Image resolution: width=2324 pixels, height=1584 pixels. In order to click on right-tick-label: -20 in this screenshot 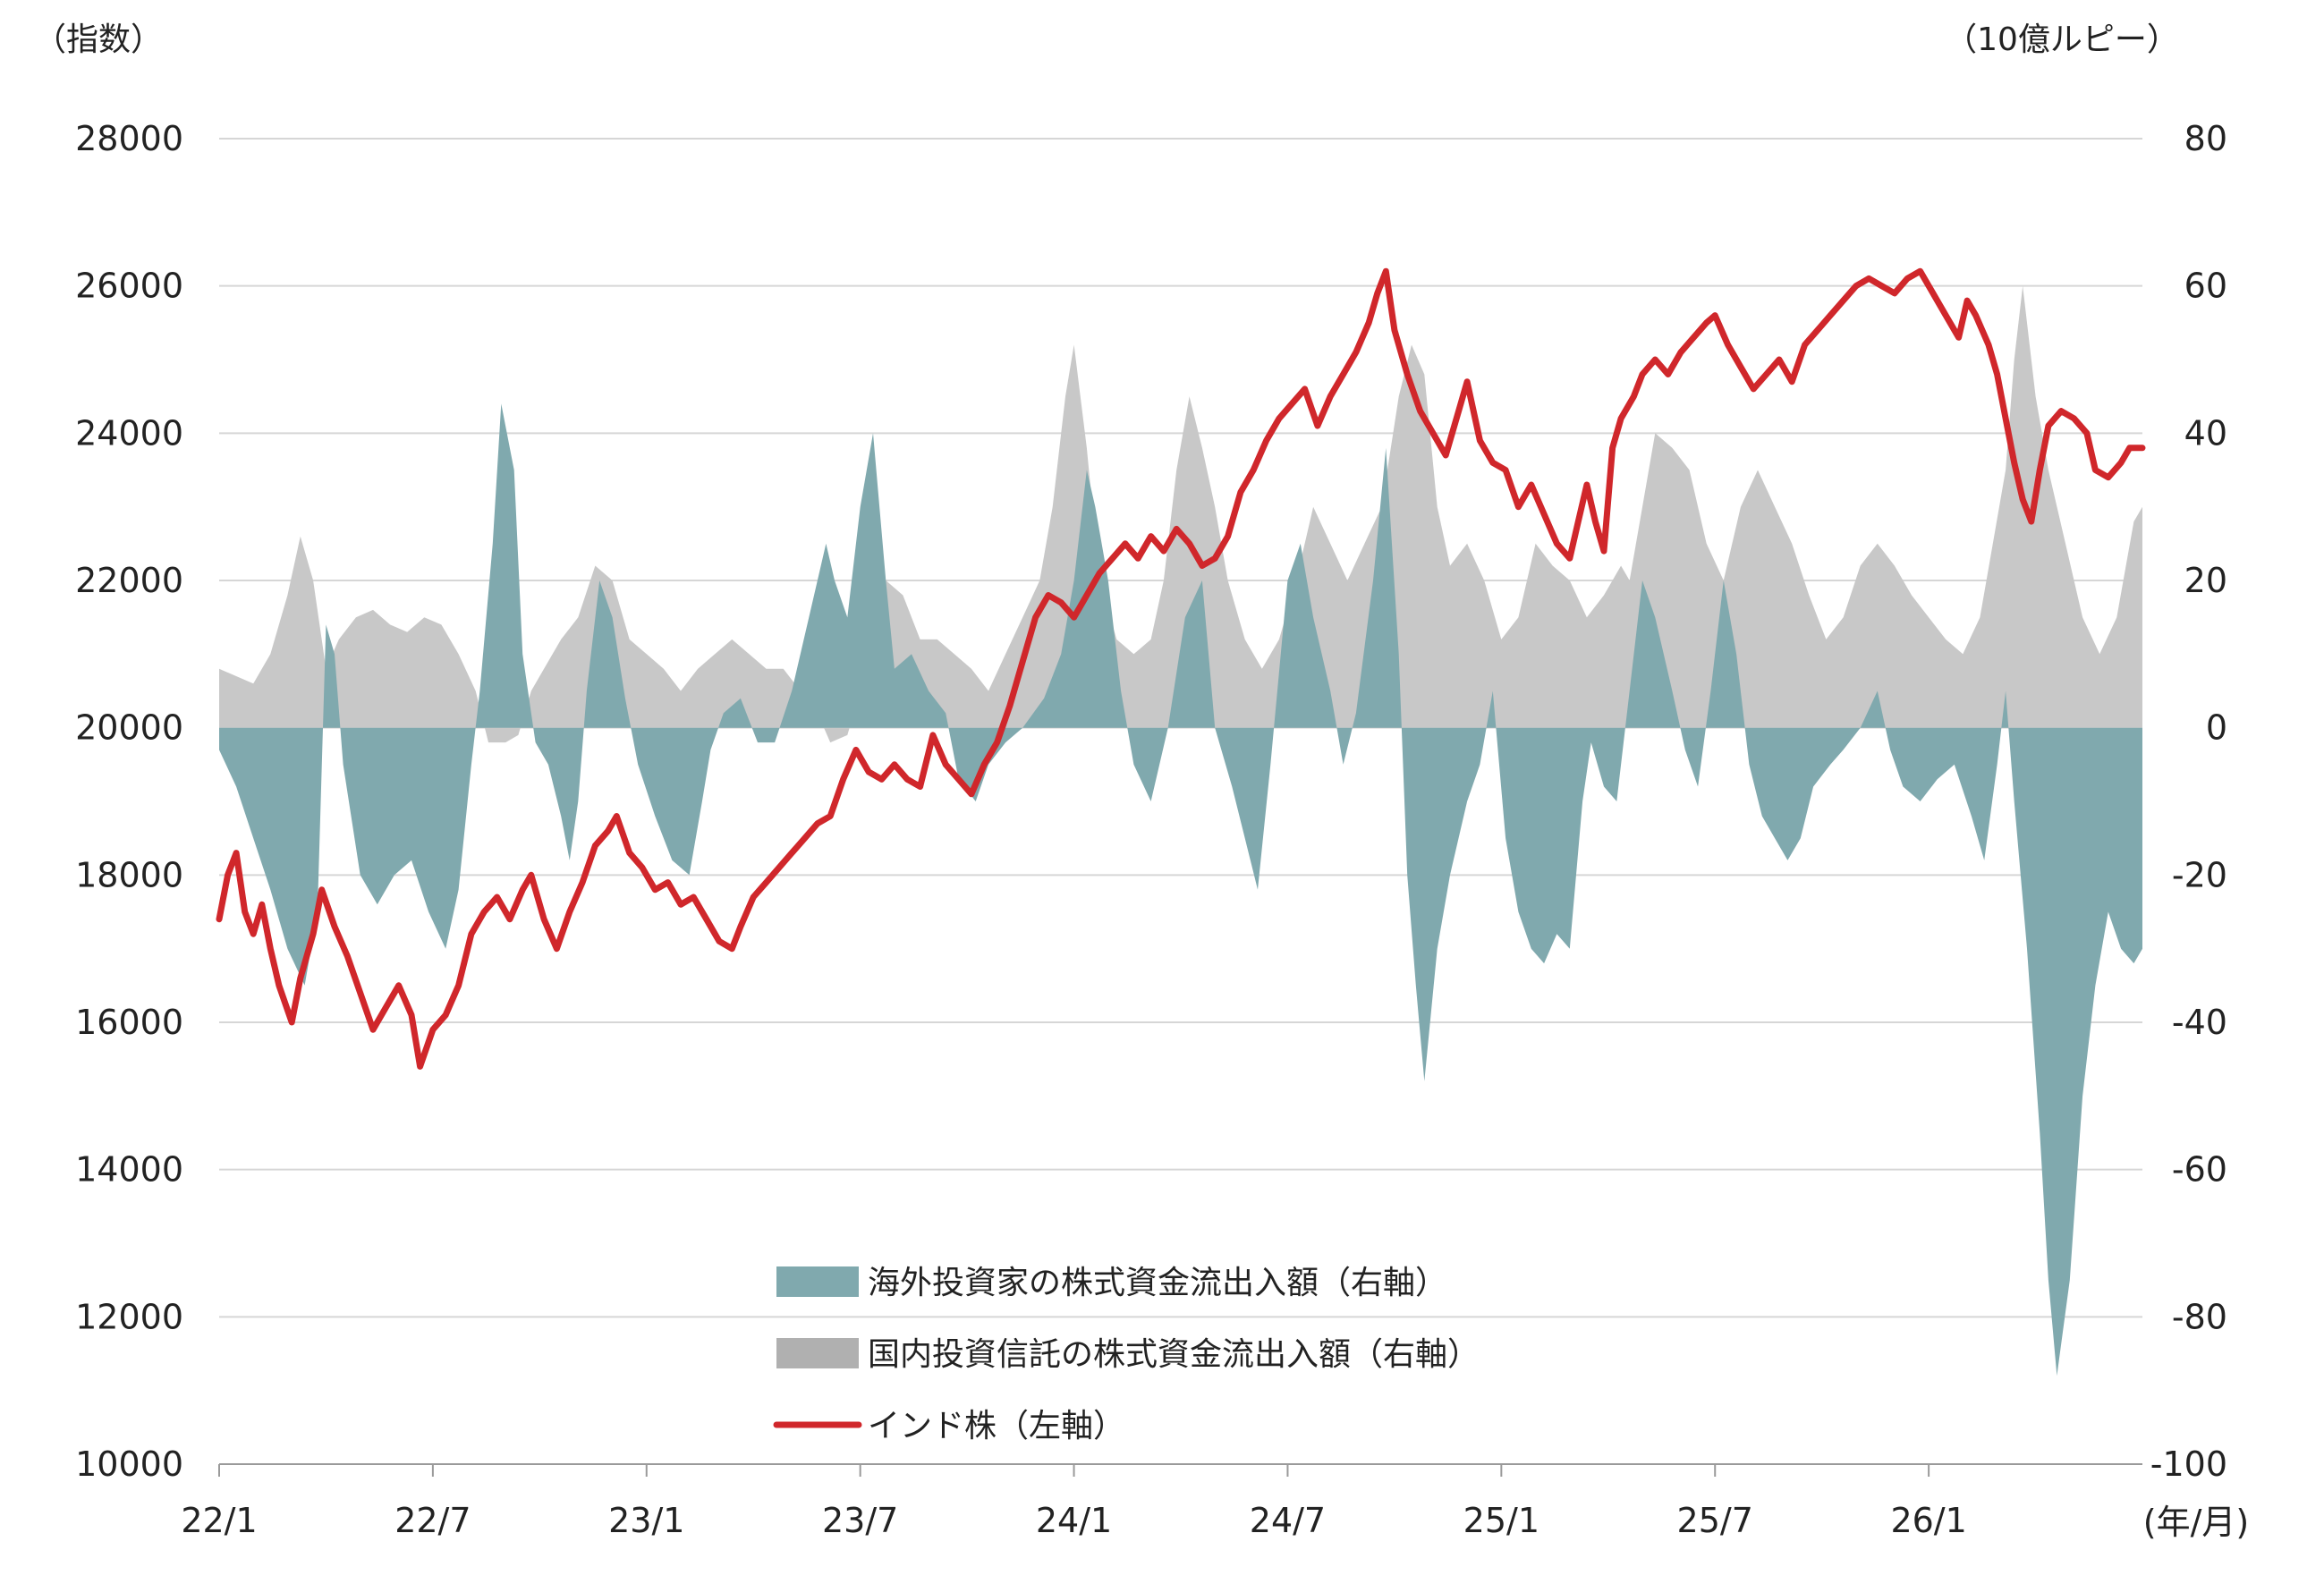, I will do `click(2199, 874)`.